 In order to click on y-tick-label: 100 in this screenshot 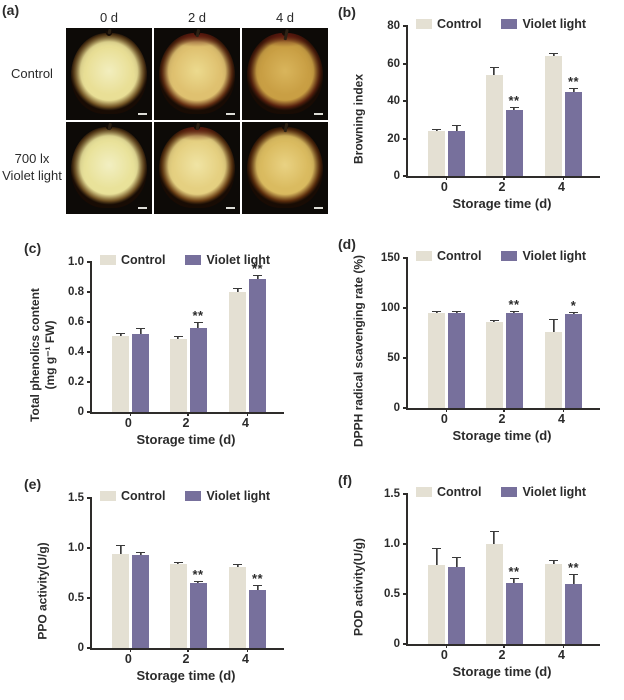, I will do `click(390, 308)`.